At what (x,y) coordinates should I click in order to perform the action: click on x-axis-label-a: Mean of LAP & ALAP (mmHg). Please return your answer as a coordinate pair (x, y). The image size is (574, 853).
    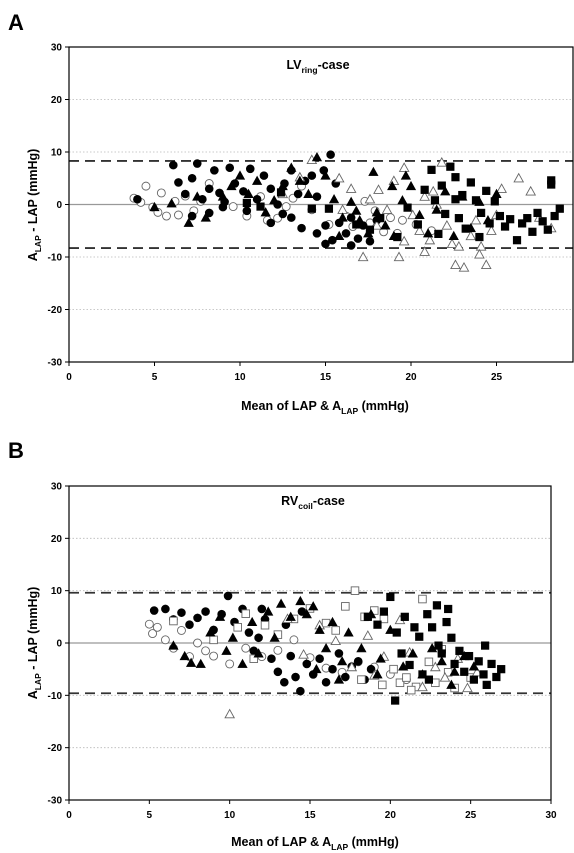
    Looking at the image, I should click on (325, 407).